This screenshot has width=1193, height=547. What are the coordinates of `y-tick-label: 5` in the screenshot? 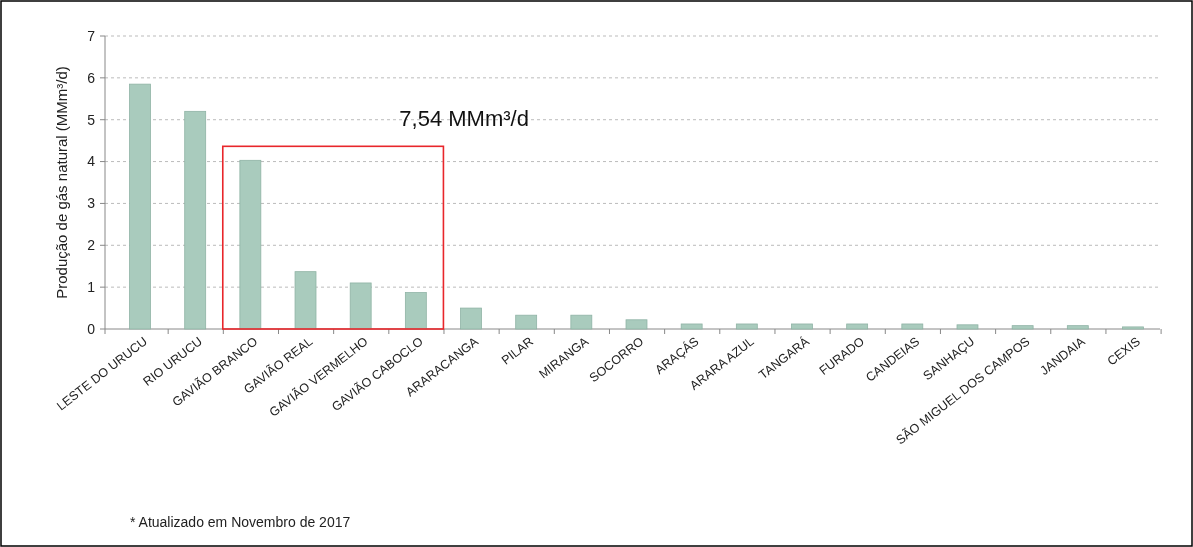 It's located at (91, 119).